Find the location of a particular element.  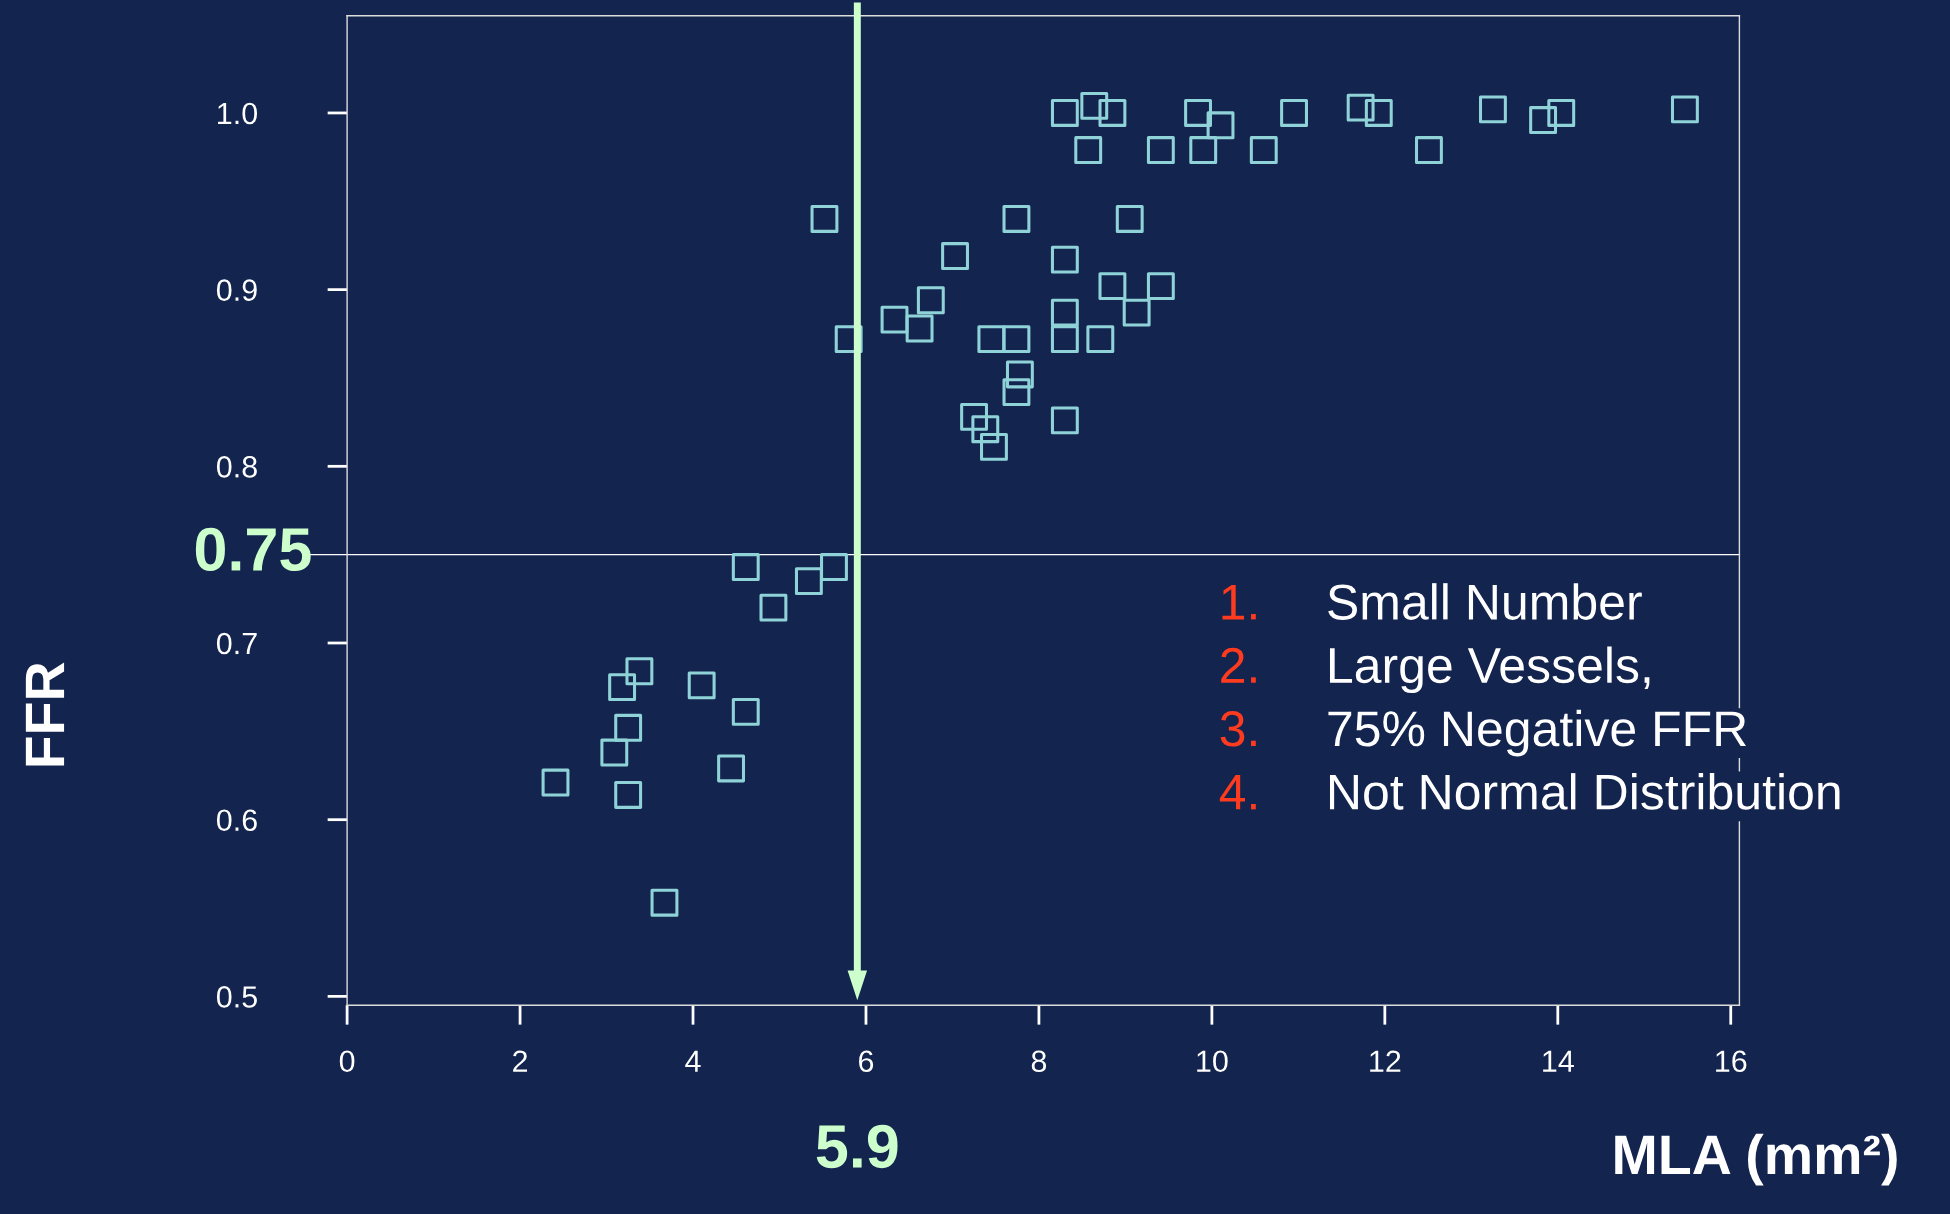

y-tick-label: 0.7 is located at coordinates (236, 643).